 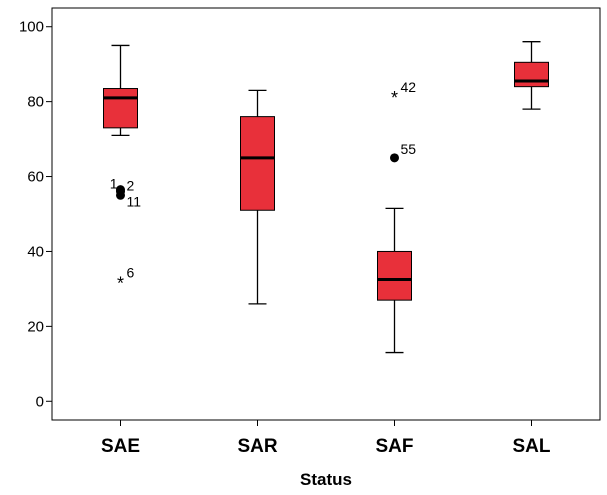 What do you see at coordinates (114, 184) in the screenshot?
I see `outlier-label: 1` at bounding box center [114, 184].